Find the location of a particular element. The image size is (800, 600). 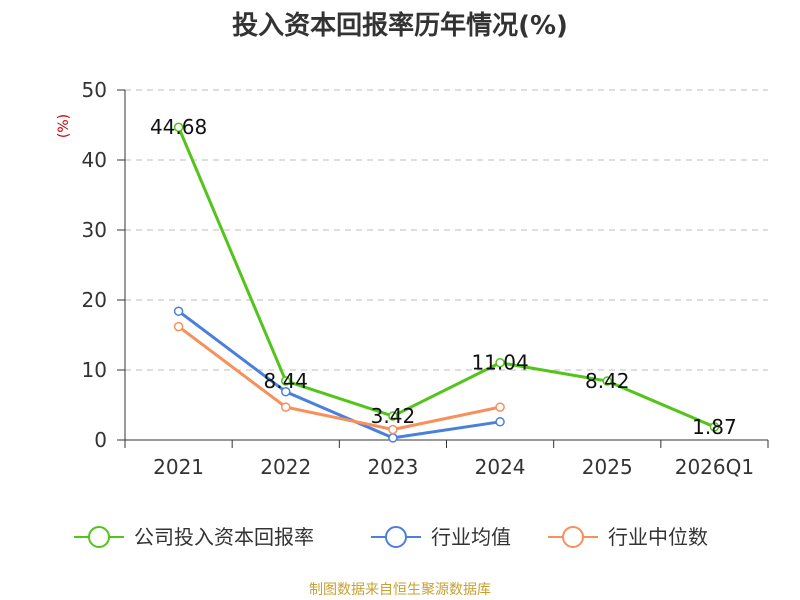

legend-label: 行业中位数 is located at coordinates (658, 537).